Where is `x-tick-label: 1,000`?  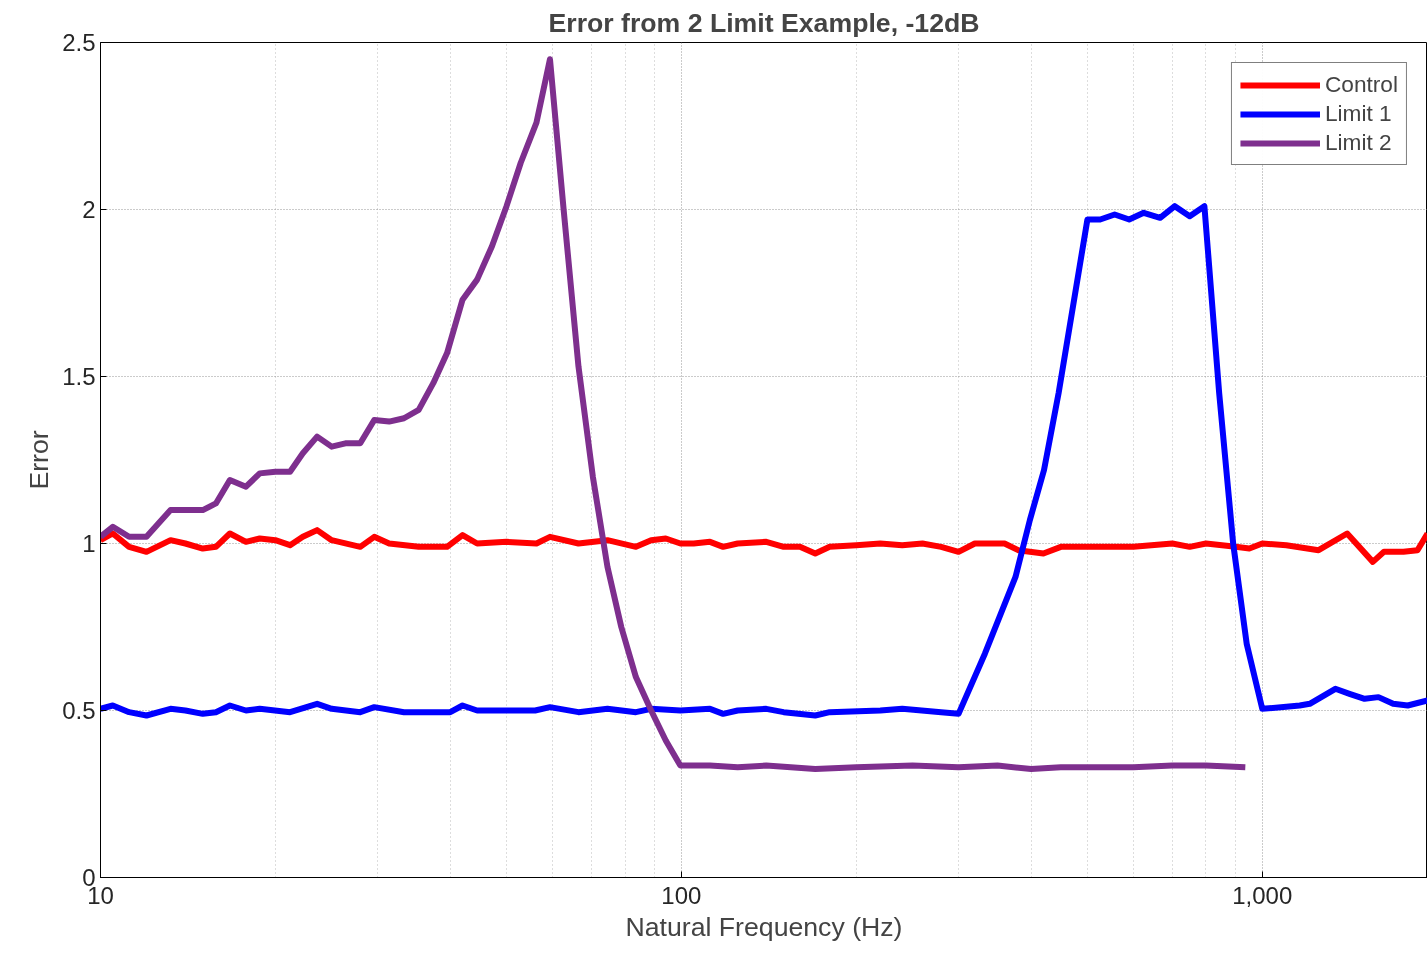 x-tick-label: 1,000 is located at coordinates (1262, 895).